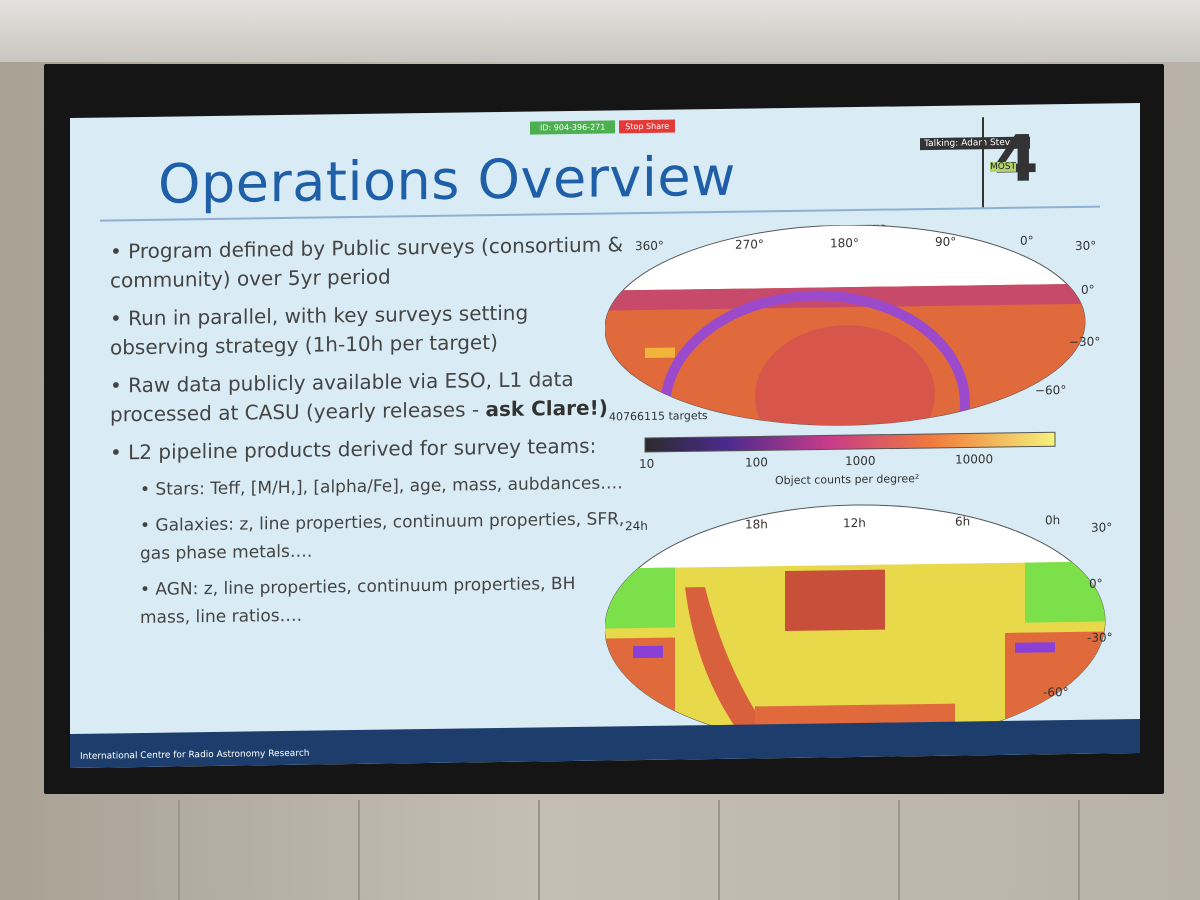  What do you see at coordinates (1050, 390) in the screenshot?
I see `map1-lat-m60: −60°` at bounding box center [1050, 390].